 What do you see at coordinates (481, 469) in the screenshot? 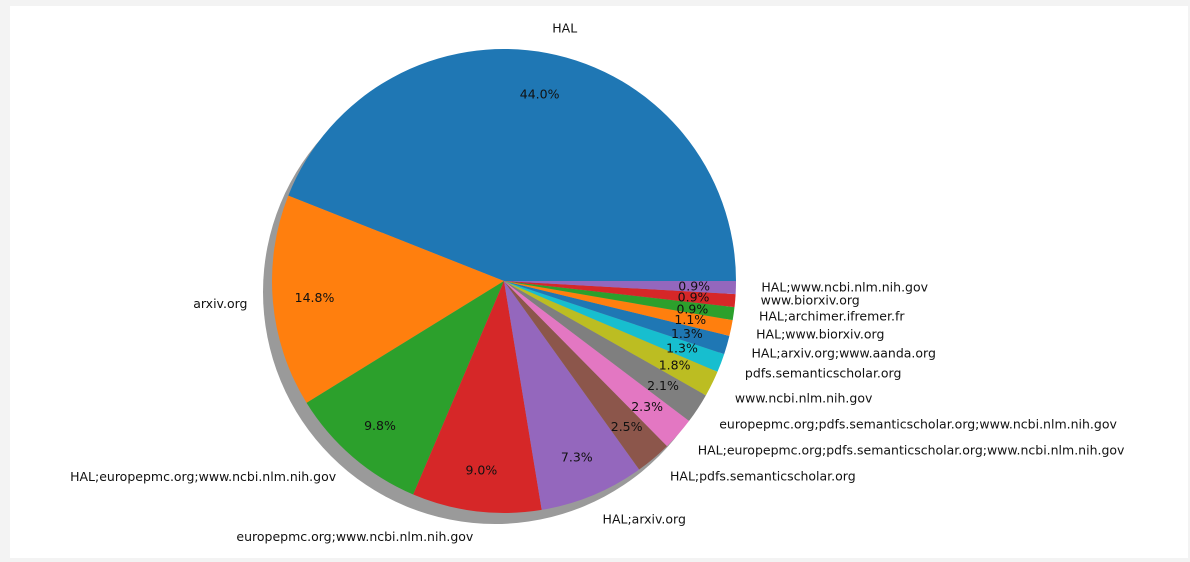
I see `percent-label-europepmc-org-www-ncbi-nlm-nih-gov: 9.0%` at bounding box center [481, 469].